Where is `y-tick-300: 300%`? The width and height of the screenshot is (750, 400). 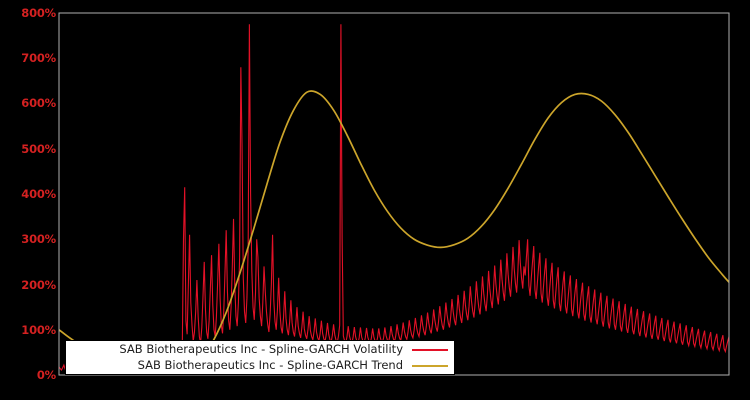 y-tick-300: 300% is located at coordinates (38, 239).